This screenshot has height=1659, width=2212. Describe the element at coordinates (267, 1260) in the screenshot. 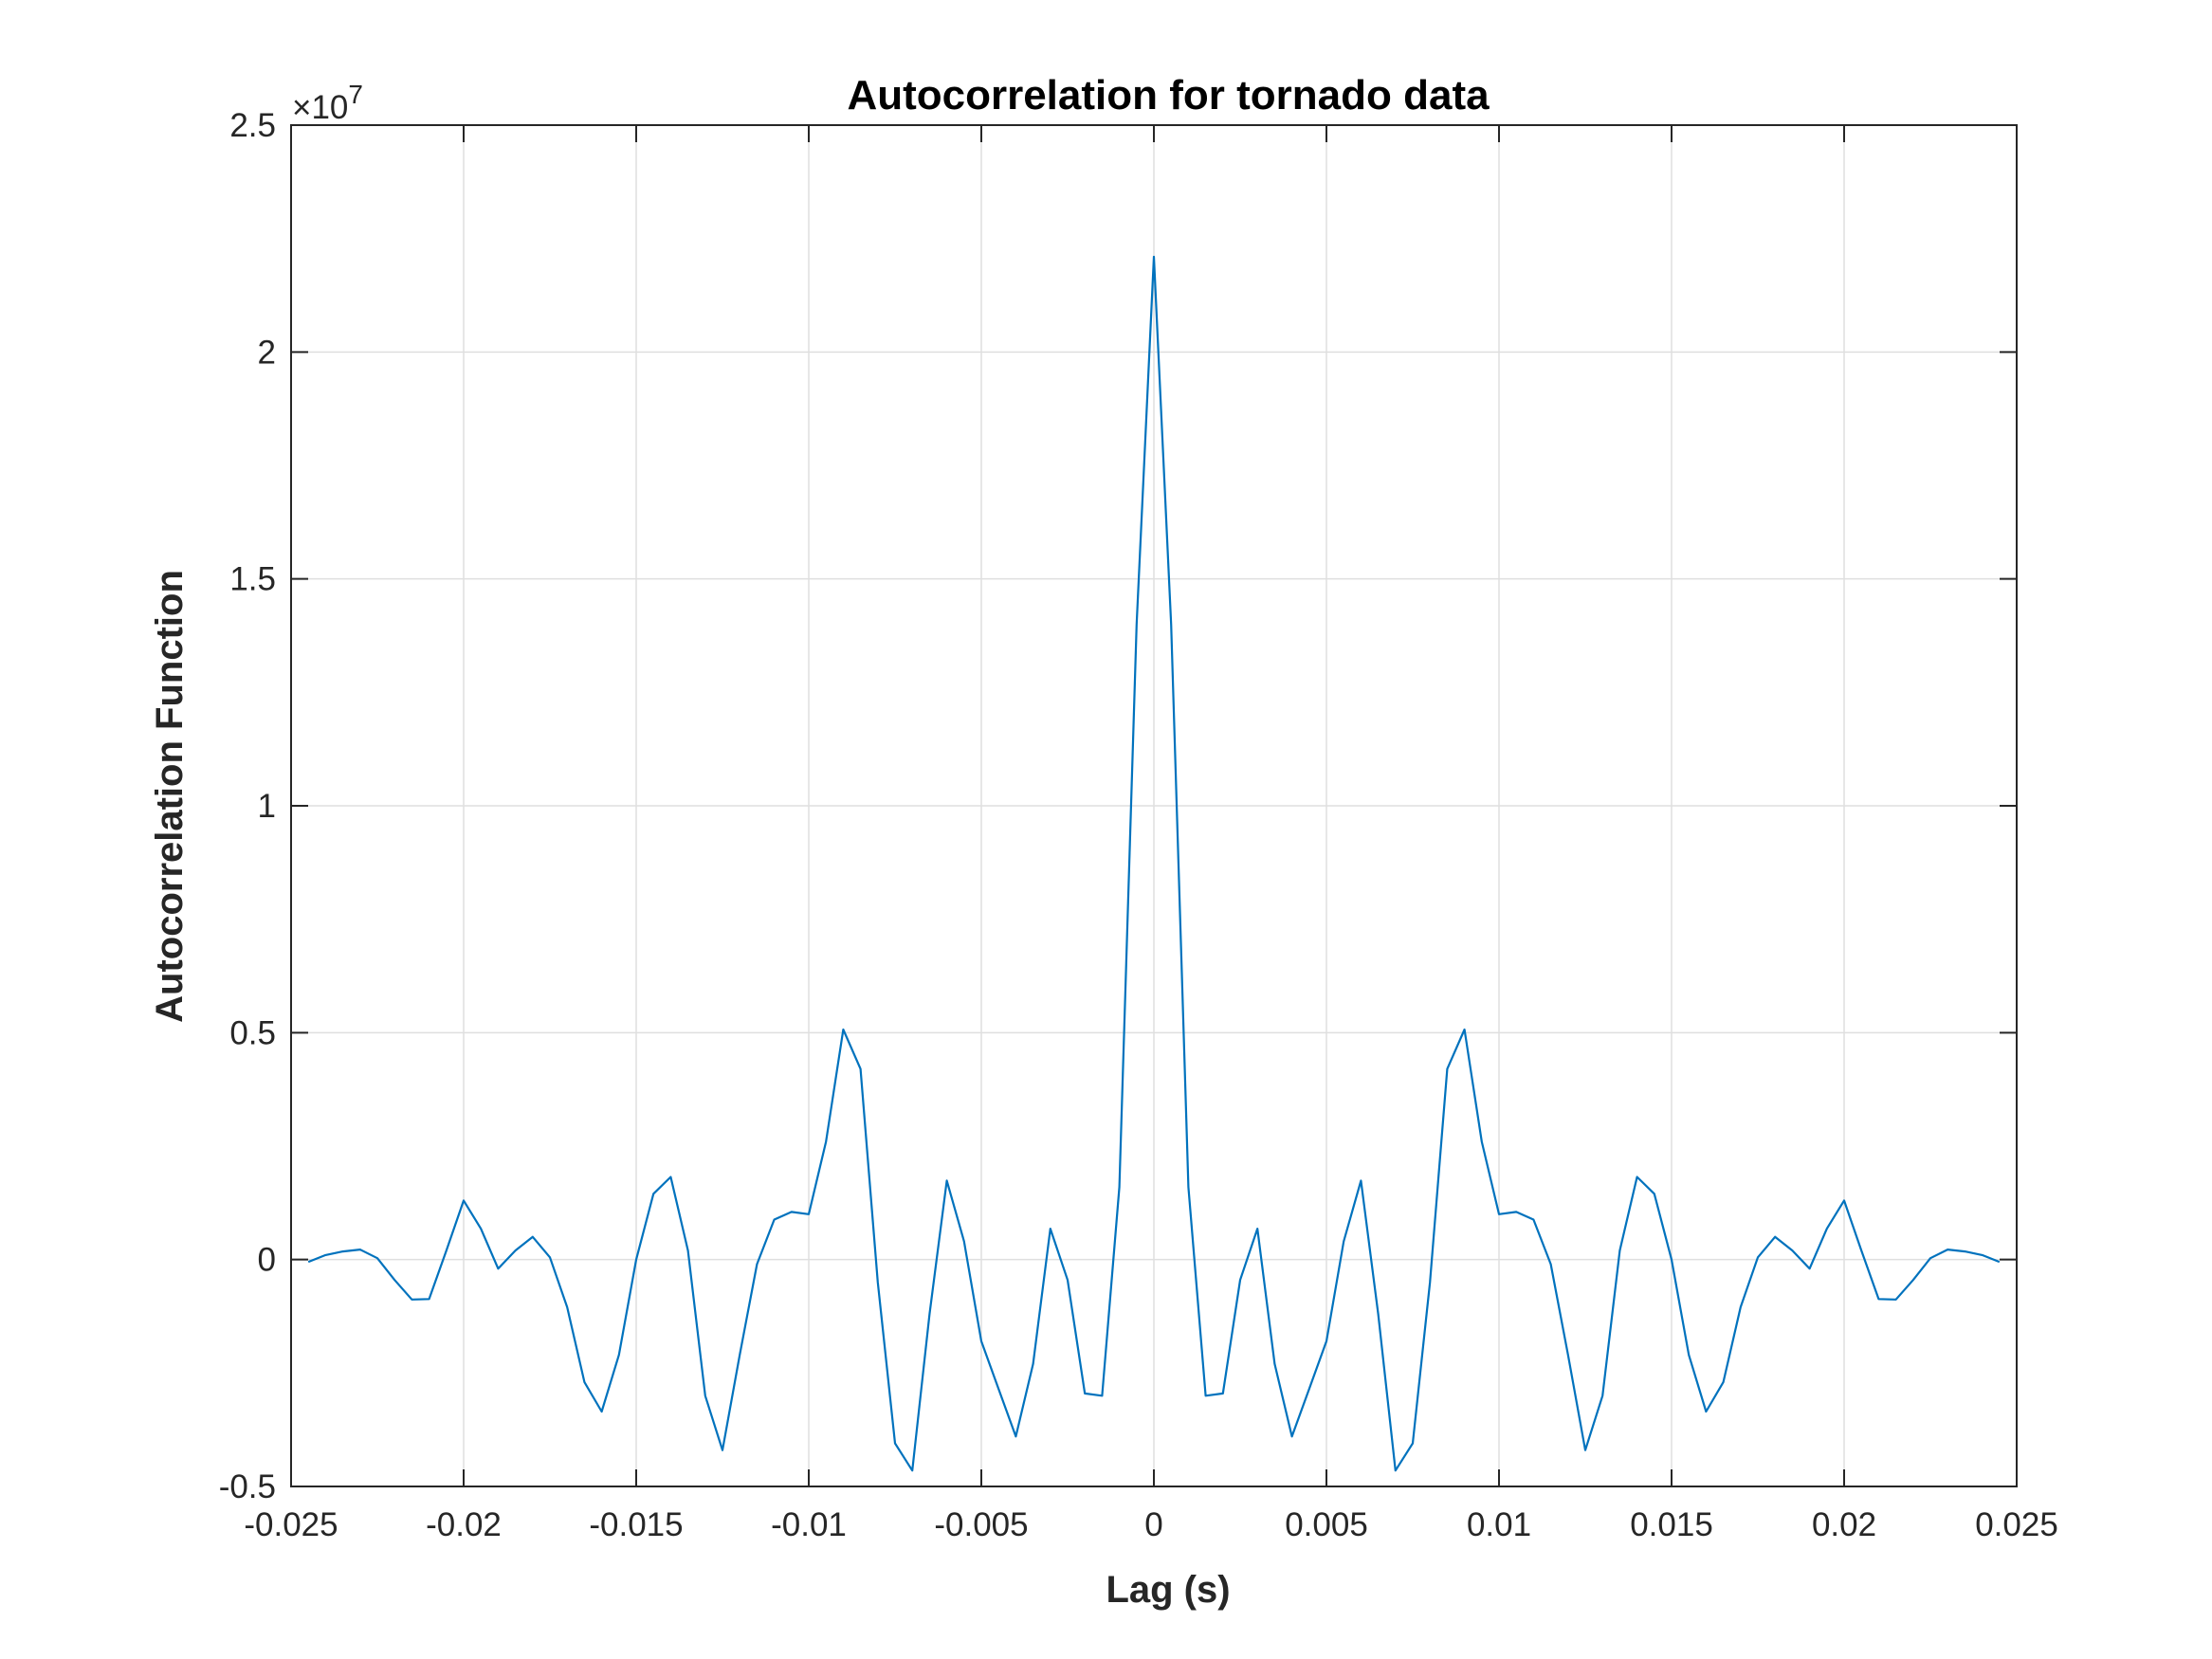

I see `y-tick-label: 0` at that location.